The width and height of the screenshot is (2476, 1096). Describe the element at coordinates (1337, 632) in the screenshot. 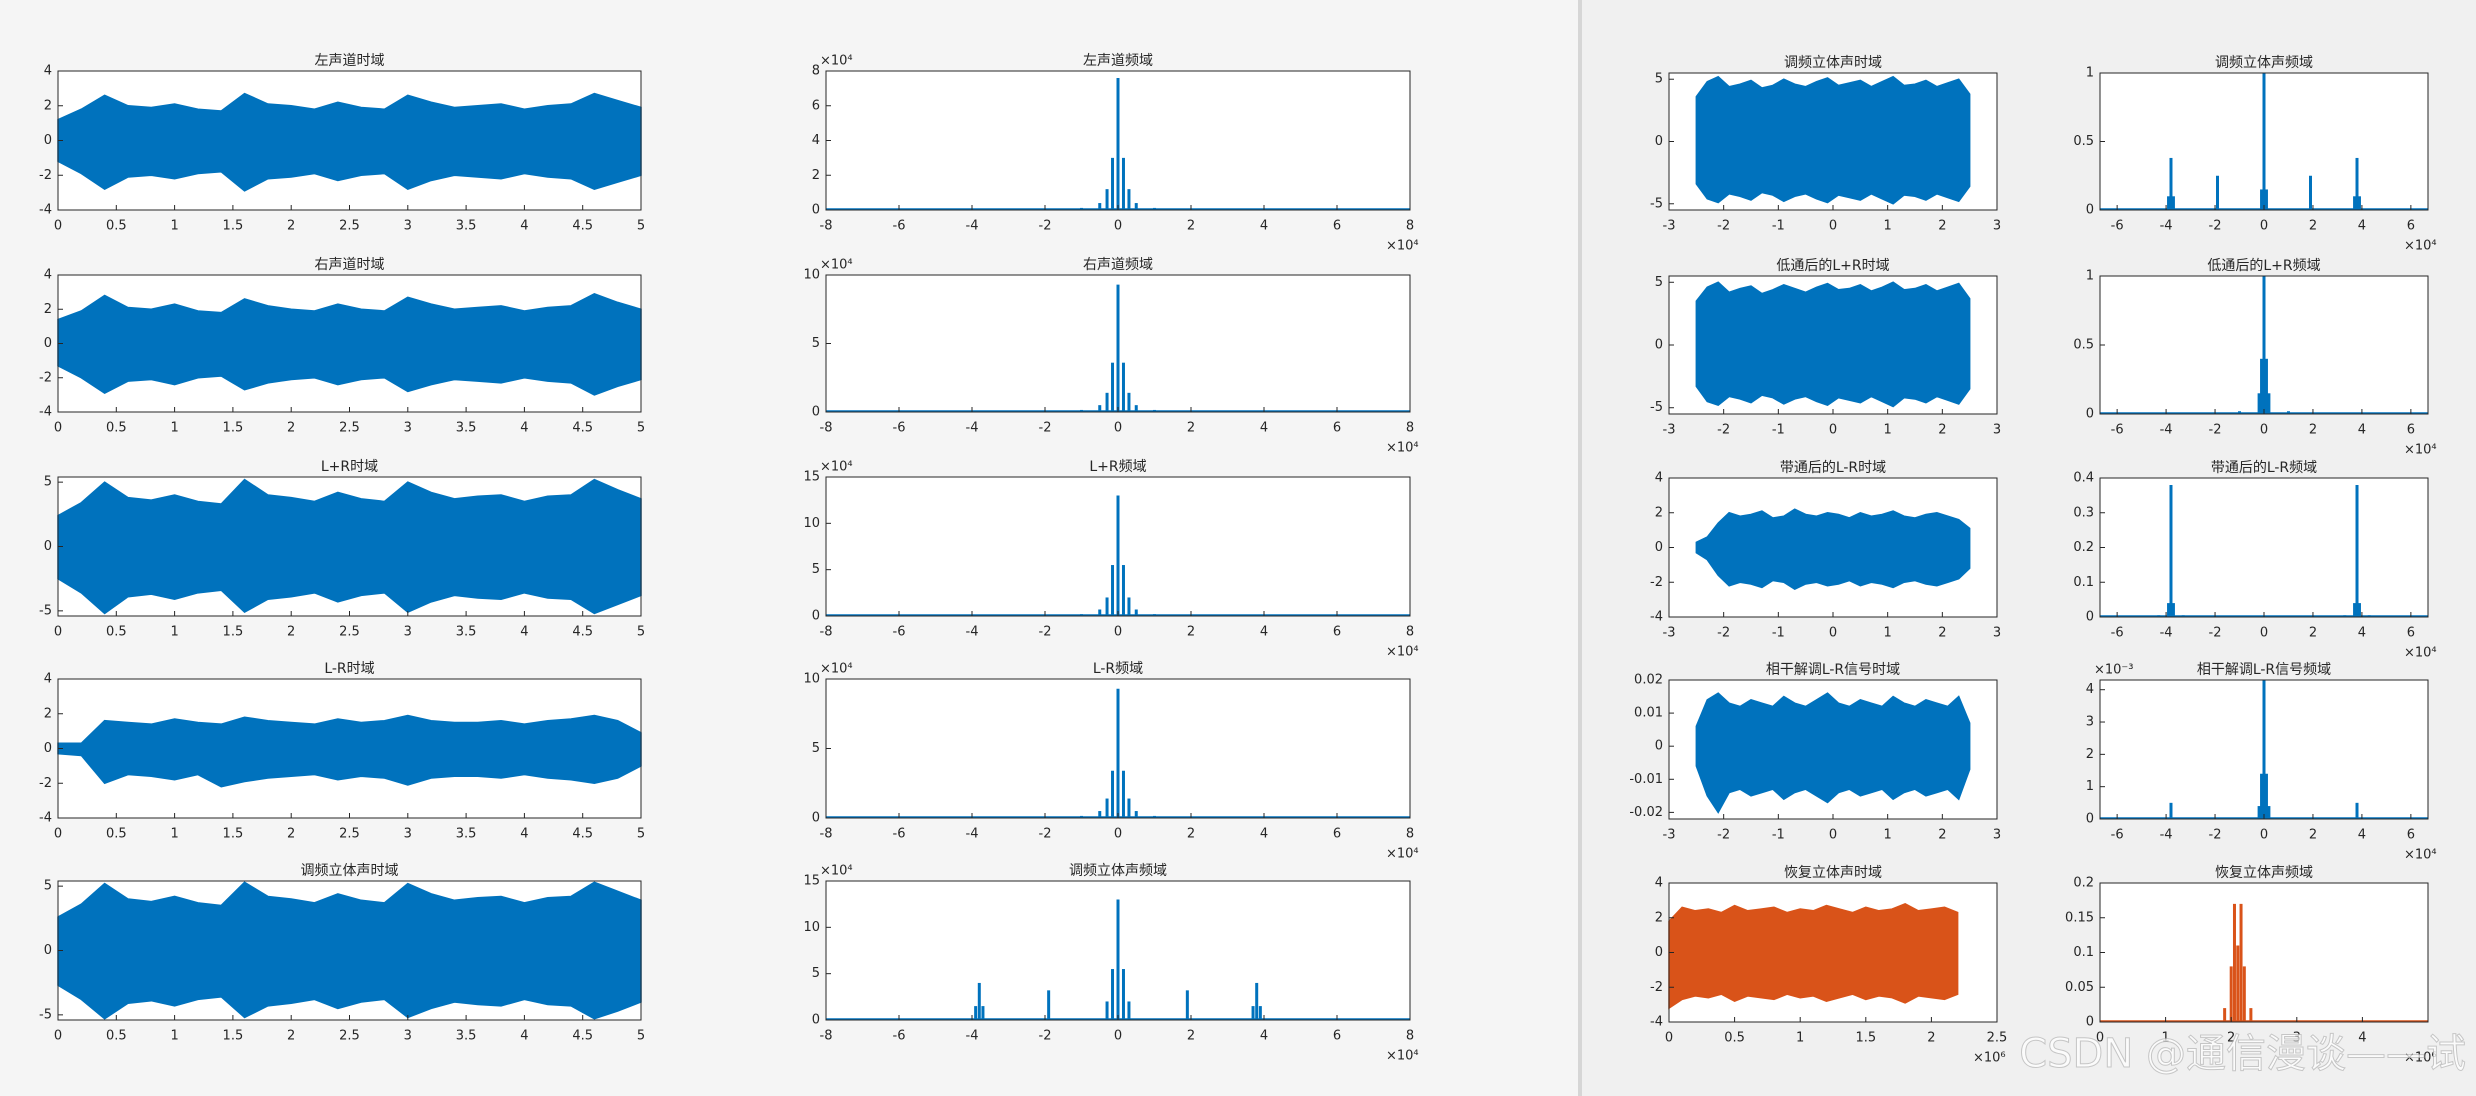

I see `x-tick-label: 6` at that location.